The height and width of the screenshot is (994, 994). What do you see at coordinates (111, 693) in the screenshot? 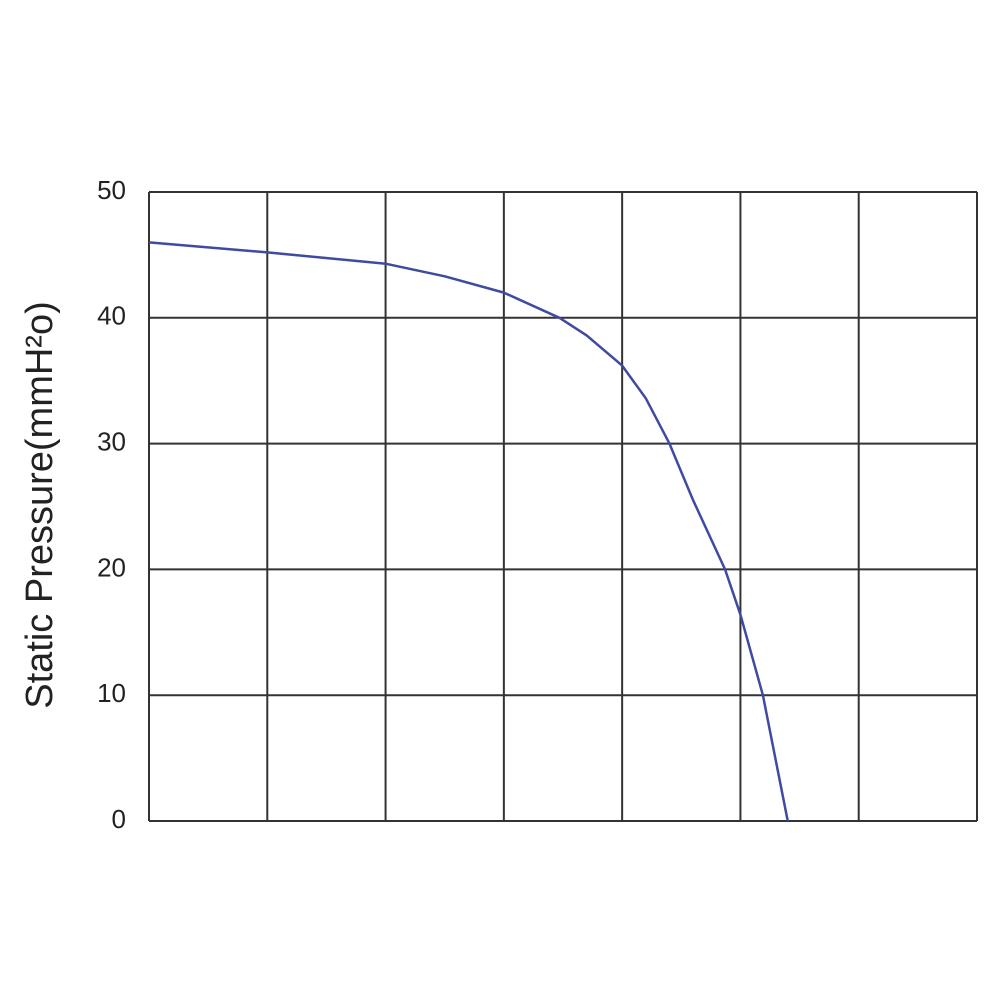
I see `y-tick-label: 10` at bounding box center [111, 693].